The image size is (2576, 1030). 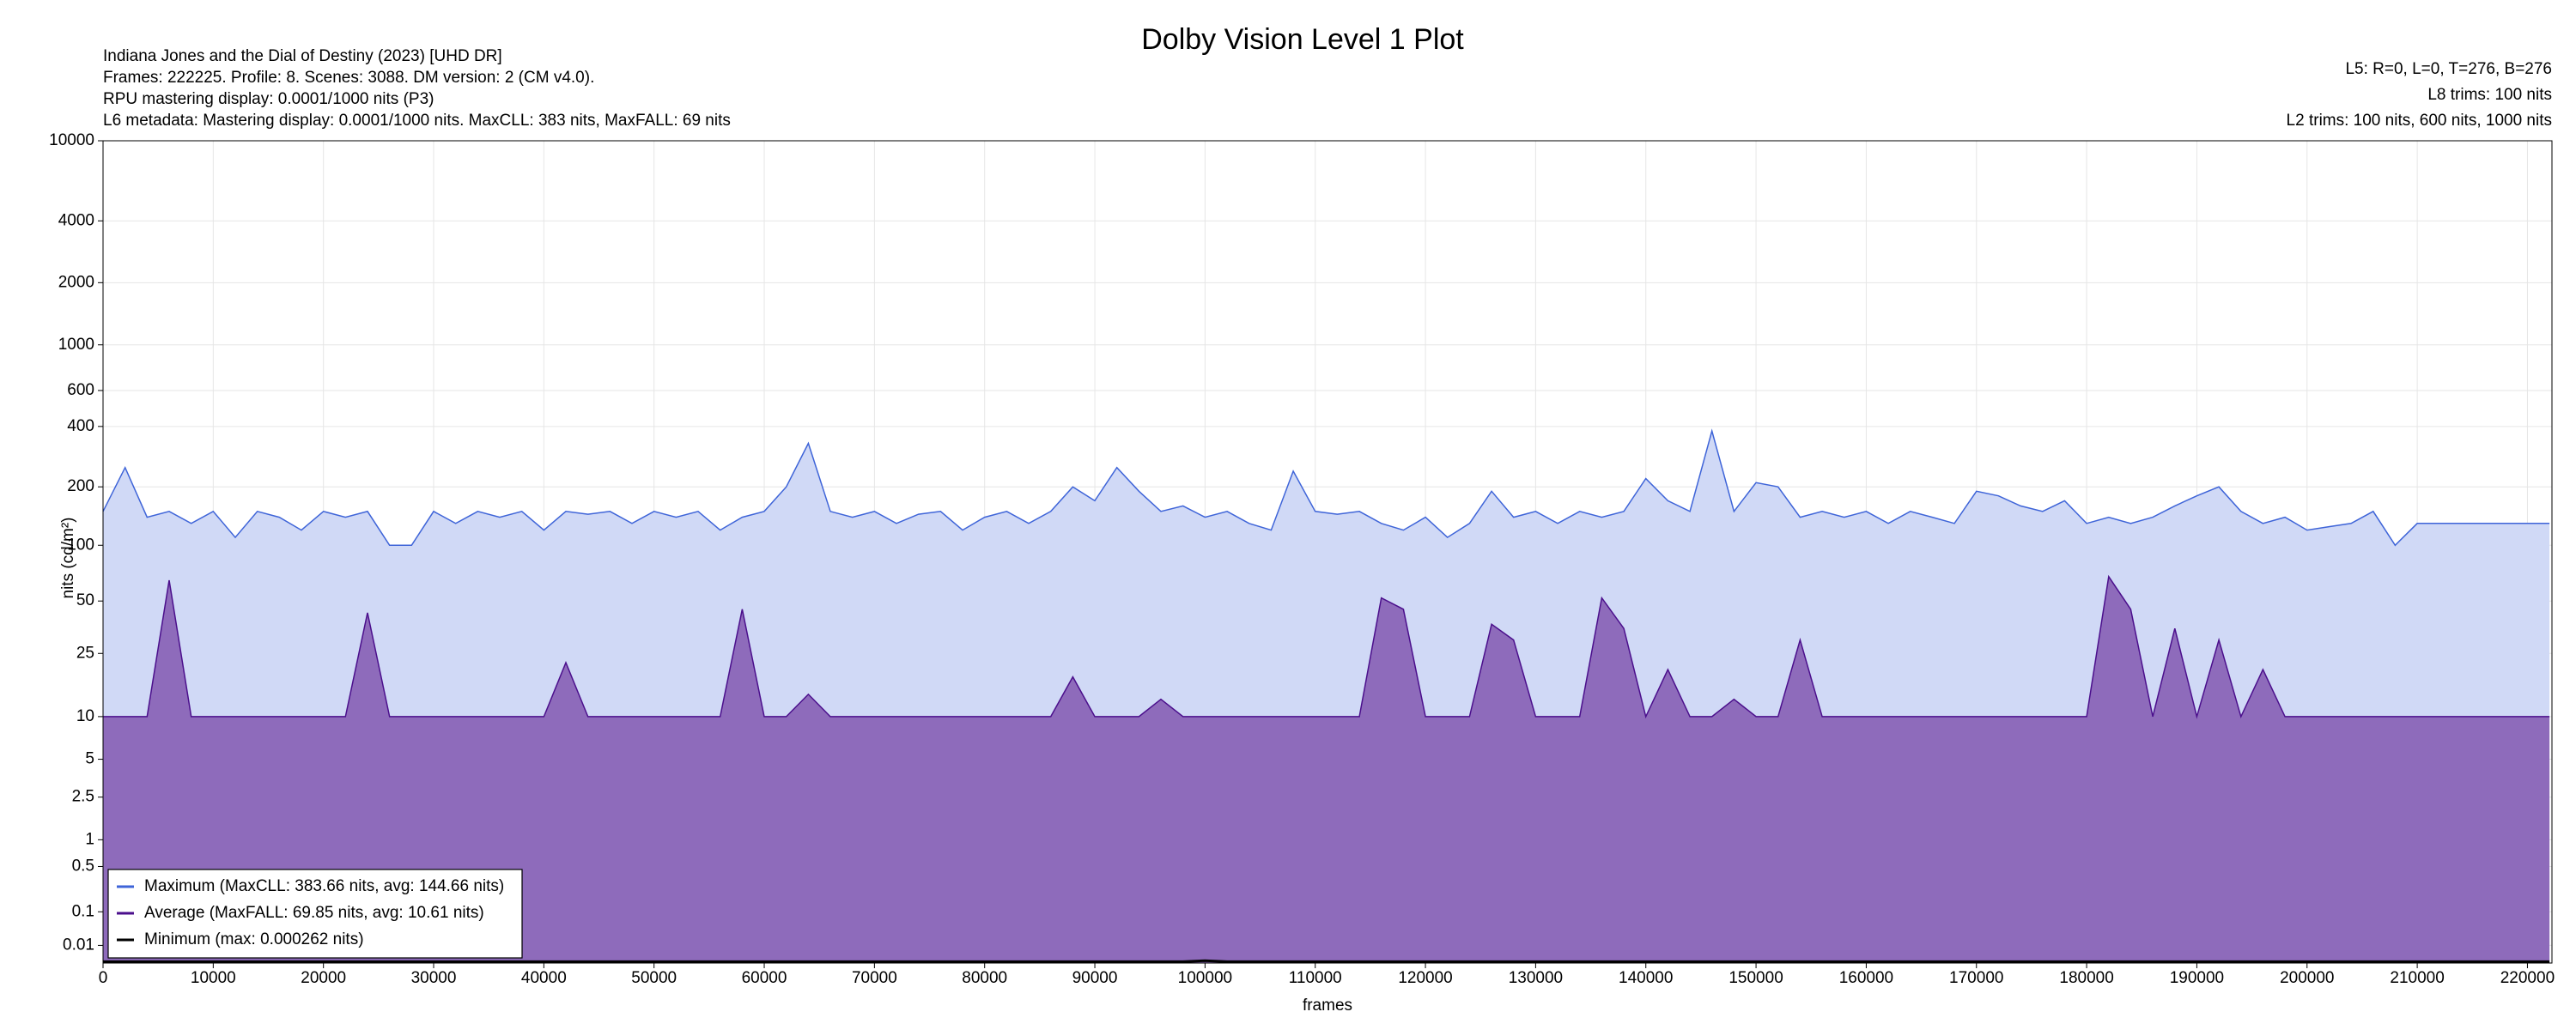 What do you see at coordinates (434, 978) in the screenshot?
I see `x-tick-label: 30000` at bounding box center [434, 978].